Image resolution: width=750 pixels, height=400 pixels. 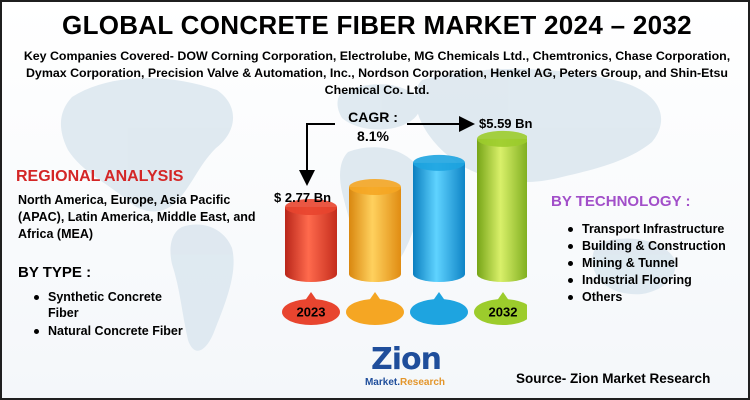 I want to click on list-item: Synthetic Concrete Fiber, so click(x=114, y=305).